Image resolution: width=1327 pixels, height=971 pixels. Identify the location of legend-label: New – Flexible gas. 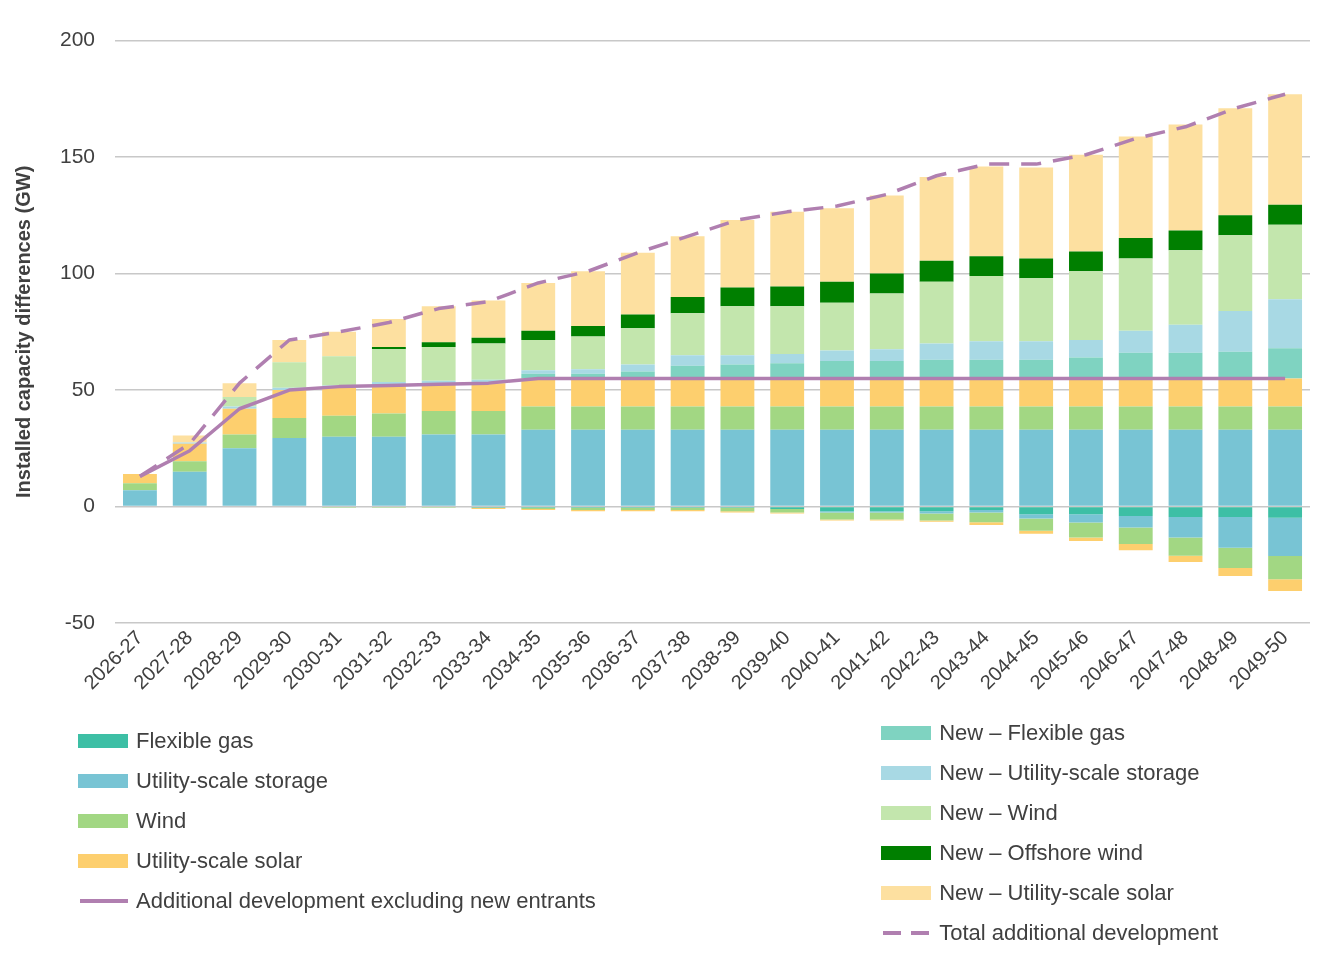
(1032, 733).